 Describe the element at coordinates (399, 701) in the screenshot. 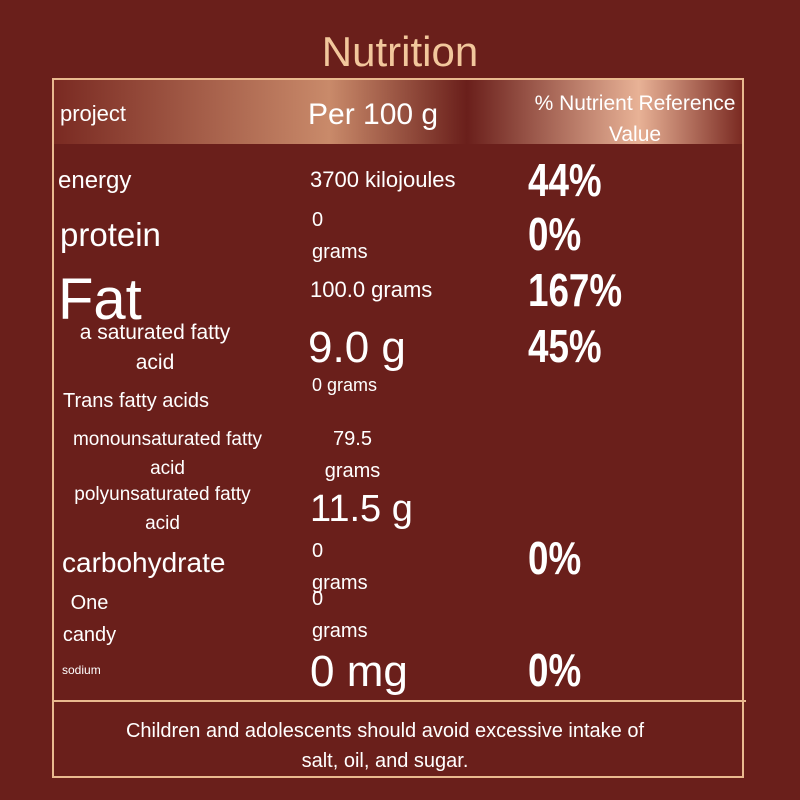

I see `separator` at that location.